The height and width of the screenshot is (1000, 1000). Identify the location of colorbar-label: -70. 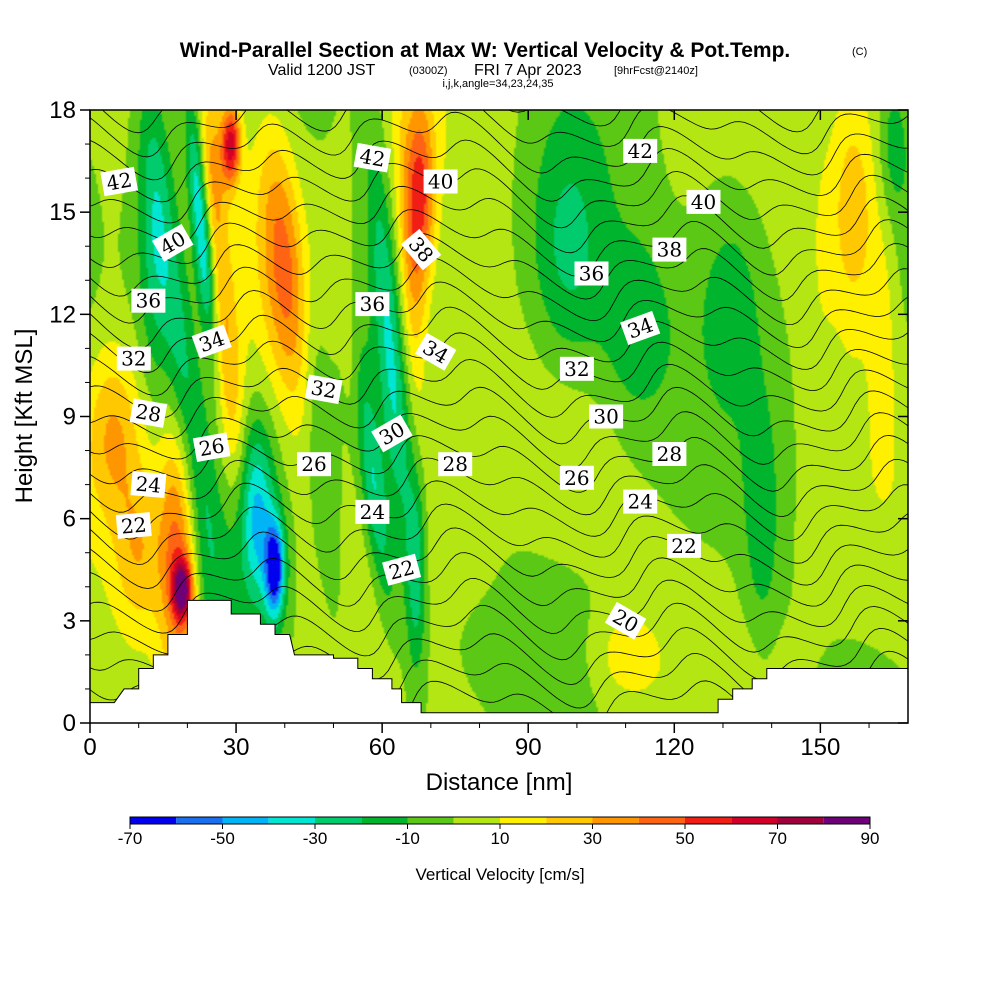
(130, 838).